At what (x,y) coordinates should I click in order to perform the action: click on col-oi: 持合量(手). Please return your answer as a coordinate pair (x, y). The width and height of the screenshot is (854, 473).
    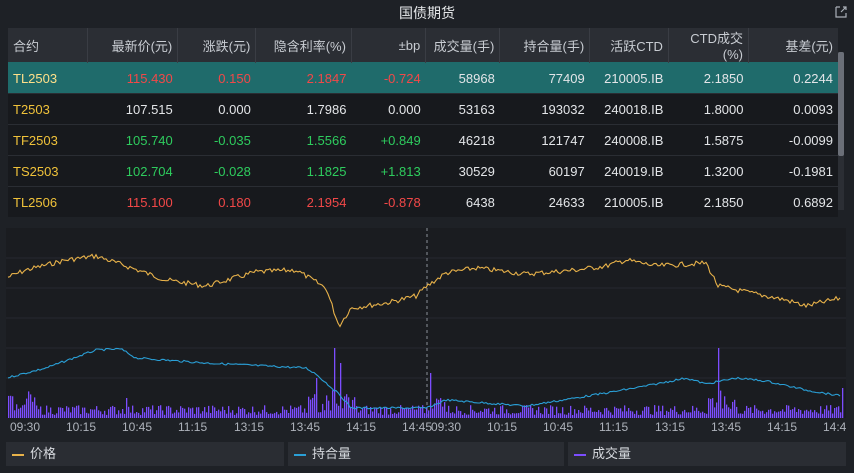
    Looking at the image, I should click on (545, 45).